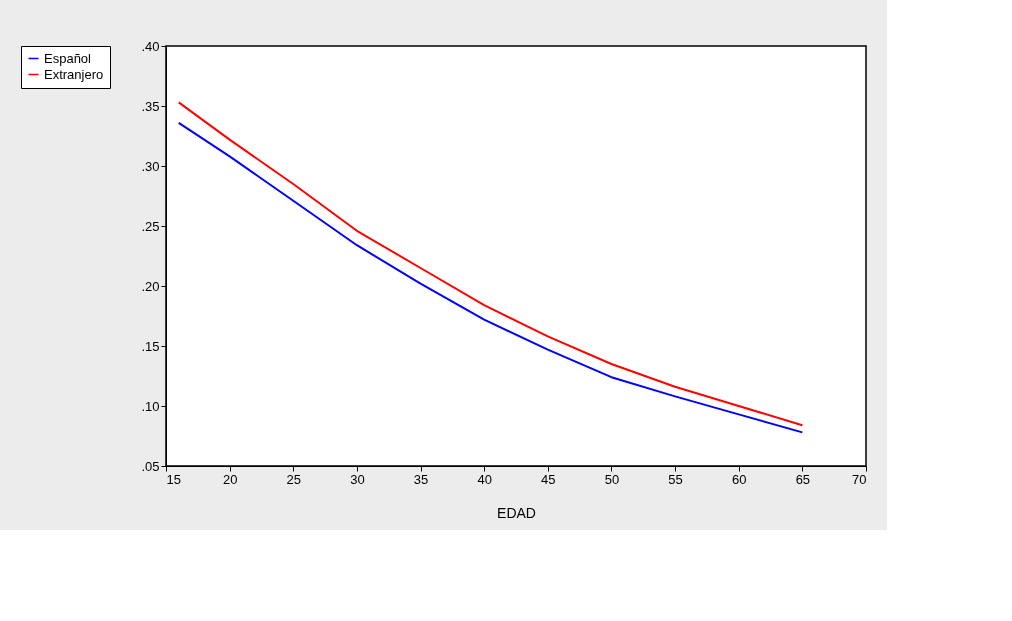  What do you see at coordinates (150, 46) in the screenshot?
I see `y-tick-label: .40` at bounding box center [150, 46].